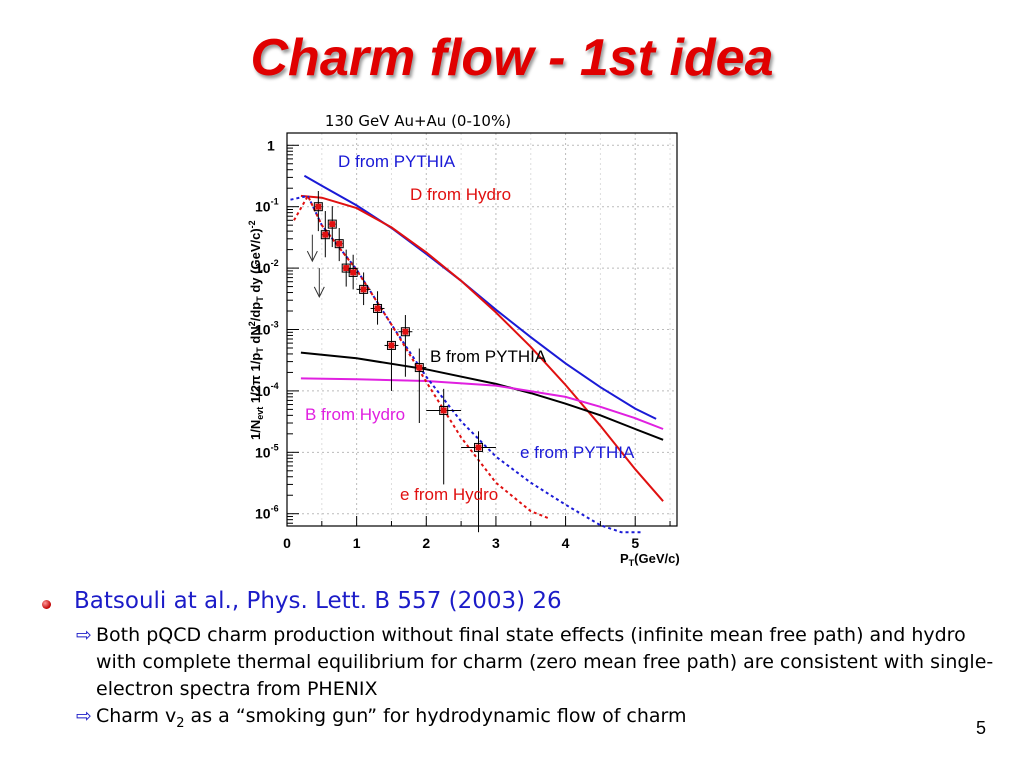 This screenshot has width=1024, height=768. What do you see at coordinates (426, 543) in the screenshot?
I see `x-tick-label: 2` at bounding box center [426, 543].